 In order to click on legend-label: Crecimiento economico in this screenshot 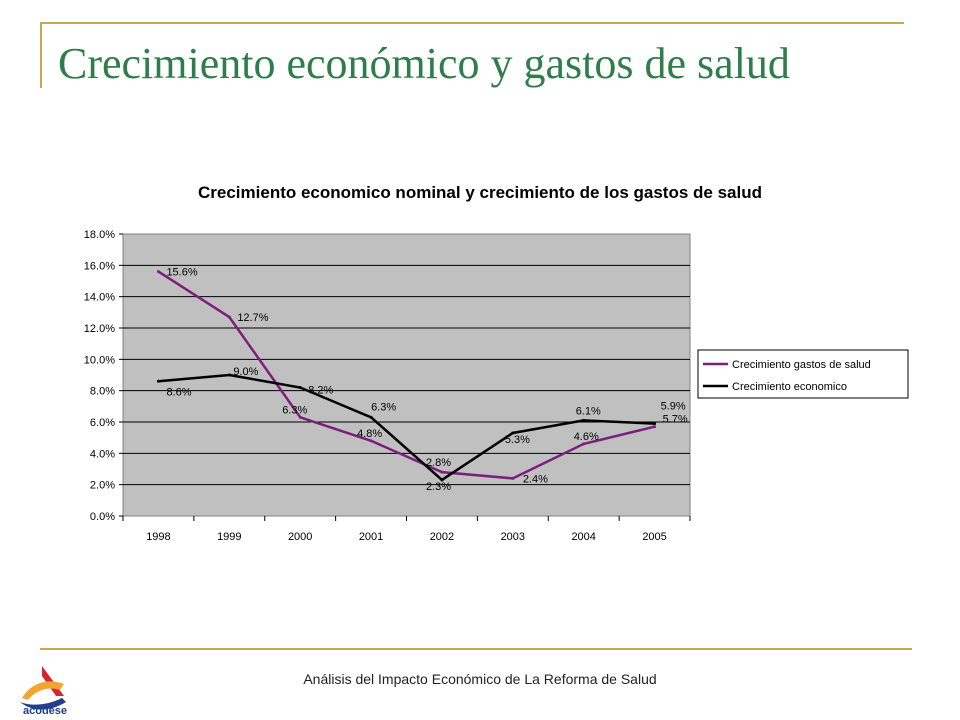, I will do `click(789, 387)`.